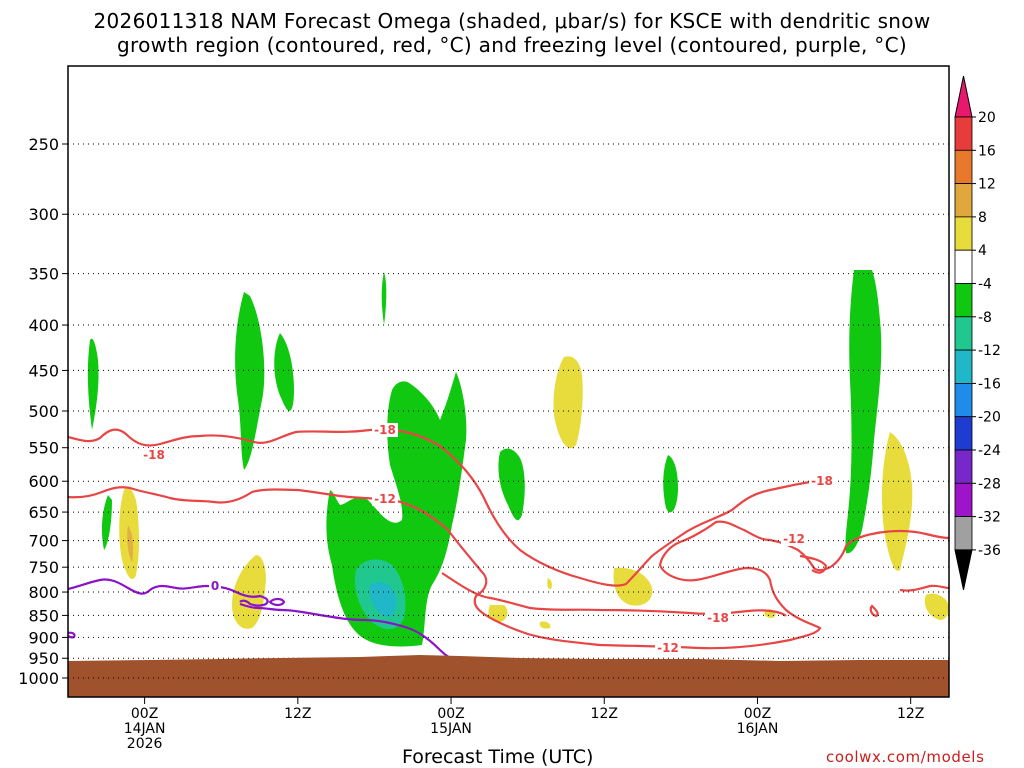 This screenshot has width=1024, height=768. I want to click on ytick-label-850: 850, so click(43, 615).